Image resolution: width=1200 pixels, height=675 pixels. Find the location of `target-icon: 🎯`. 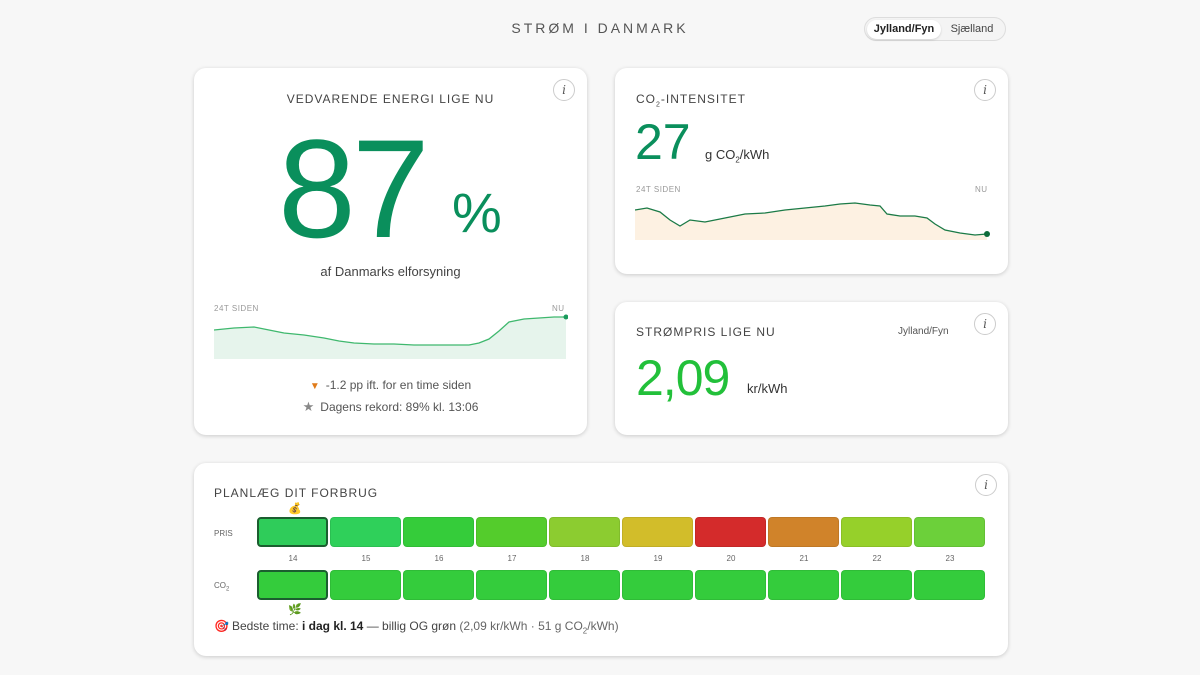

target-icon: 🎯 is located at coordinates (221, 626).